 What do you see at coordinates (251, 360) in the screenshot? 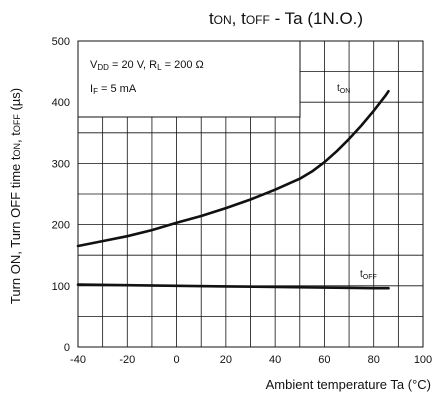
I see `x-tick-labels: -40 -20 0 20 40 60 80 100` at bounding box center [251, 360].